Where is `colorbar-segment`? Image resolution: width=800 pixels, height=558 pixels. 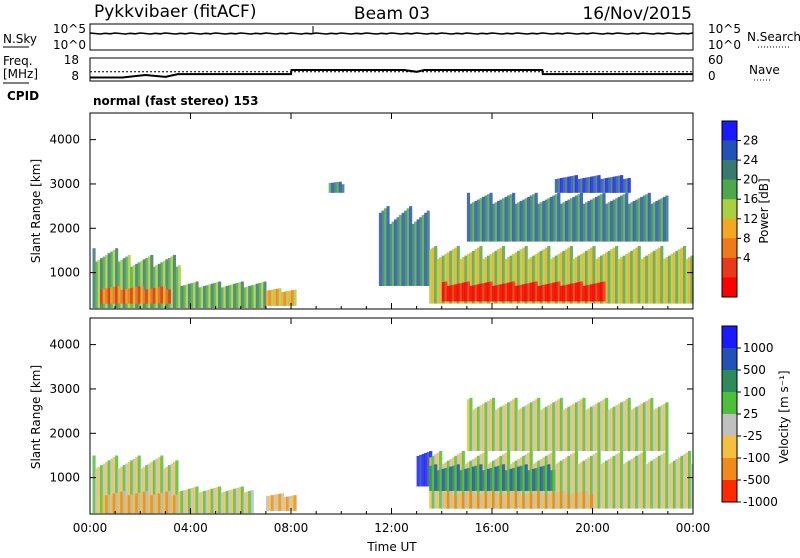
colorbar-segment is located at coordinates (729, 189).